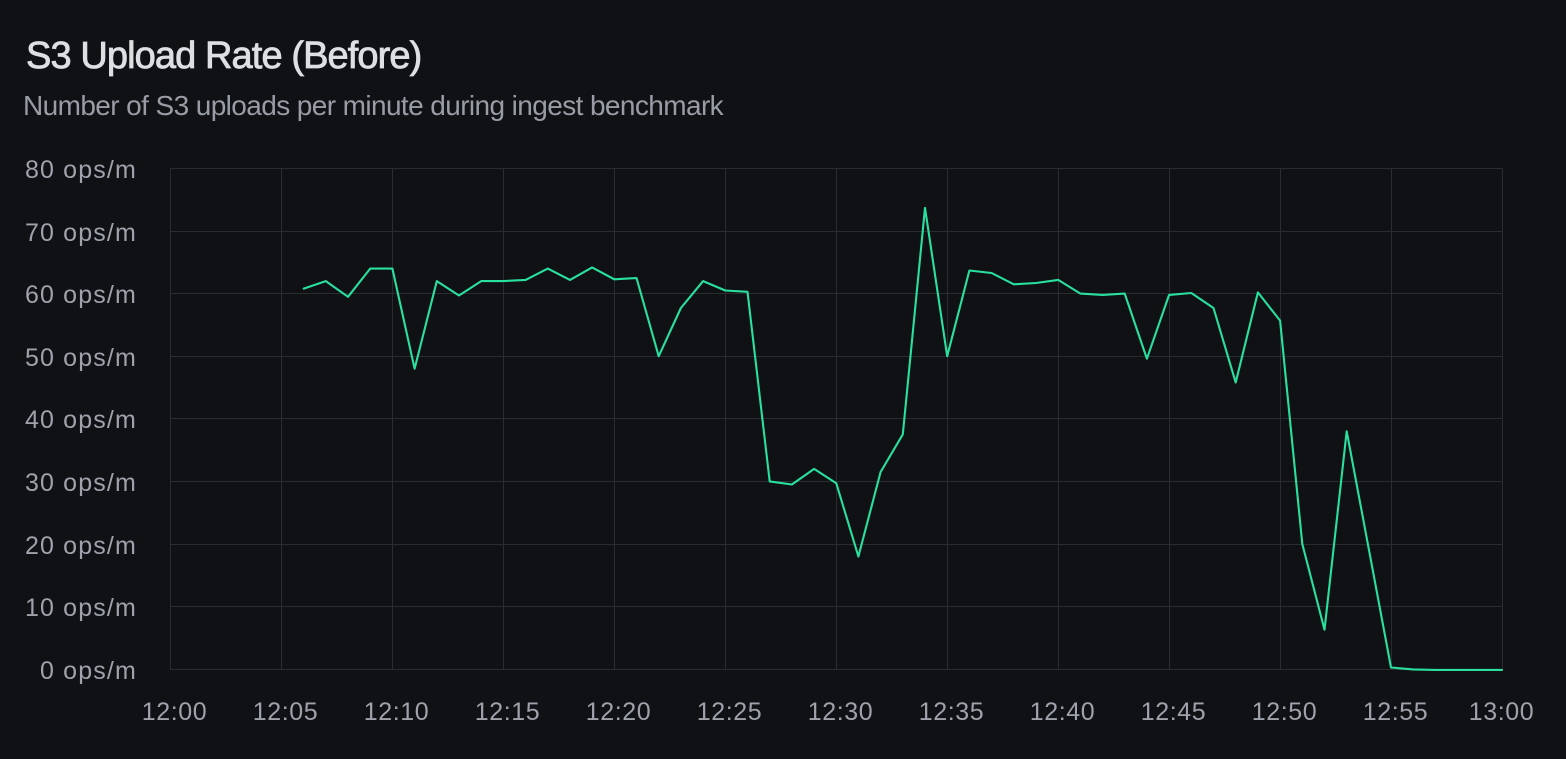 The width and height of the screenshot is (1566, 759). I want to click on svg-text: 12:30, so click(841, 712).